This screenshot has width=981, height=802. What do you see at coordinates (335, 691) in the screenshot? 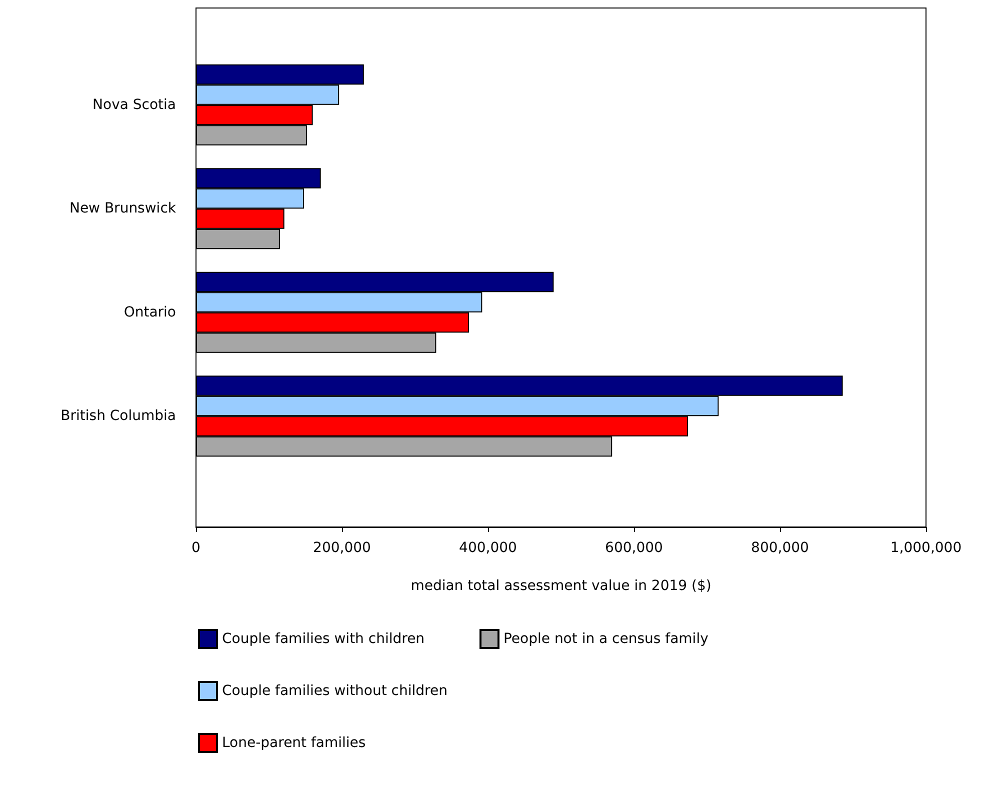
I see `legend-label: Couple families without children` at bounding box center [335, 691].